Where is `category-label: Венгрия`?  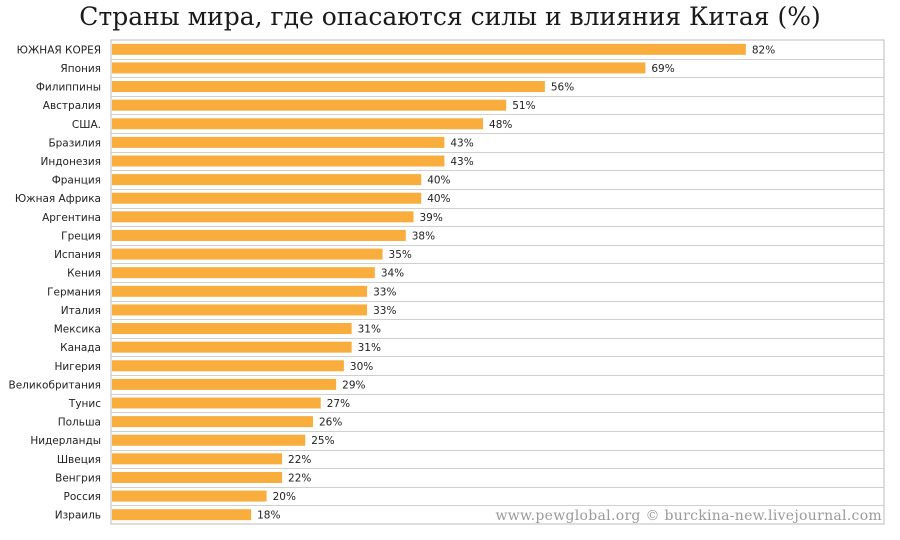 category-label: Венгрия is located at coordinates (78, 478).